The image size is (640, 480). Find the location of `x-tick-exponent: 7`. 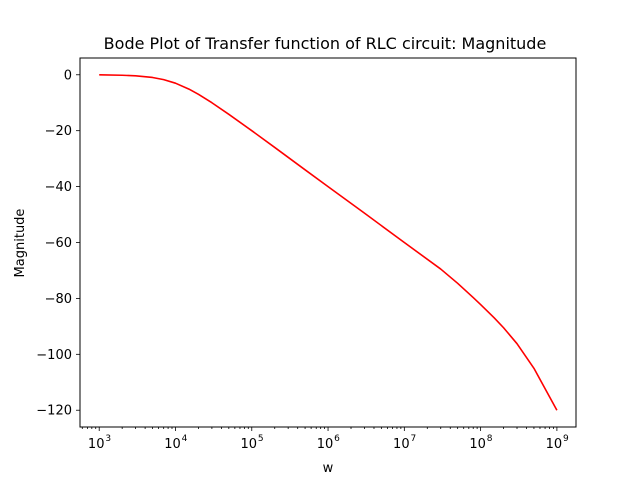

x-tick-exponent: 7 is located at coordinates (413, 439).